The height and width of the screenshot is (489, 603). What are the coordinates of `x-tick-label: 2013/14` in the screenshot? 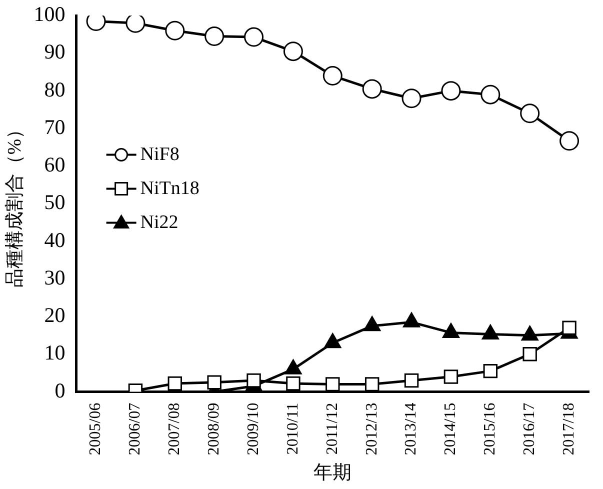 It's located at (411, 429).